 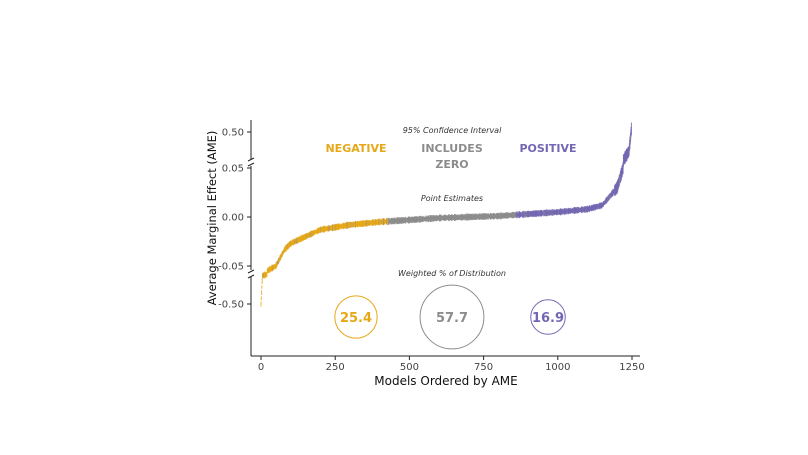 What do you see at coordinates (451, 364) in the screenshot?
I see `x-ticks: 0 250 500 750 1000 1250` at bounding box center [451, 364].